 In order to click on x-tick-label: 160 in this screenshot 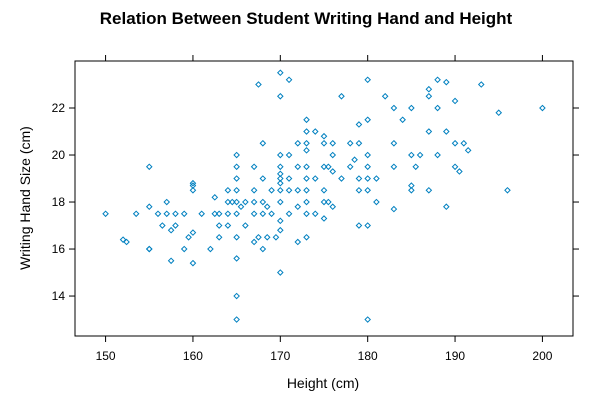, I will do `click(193, 356)`.